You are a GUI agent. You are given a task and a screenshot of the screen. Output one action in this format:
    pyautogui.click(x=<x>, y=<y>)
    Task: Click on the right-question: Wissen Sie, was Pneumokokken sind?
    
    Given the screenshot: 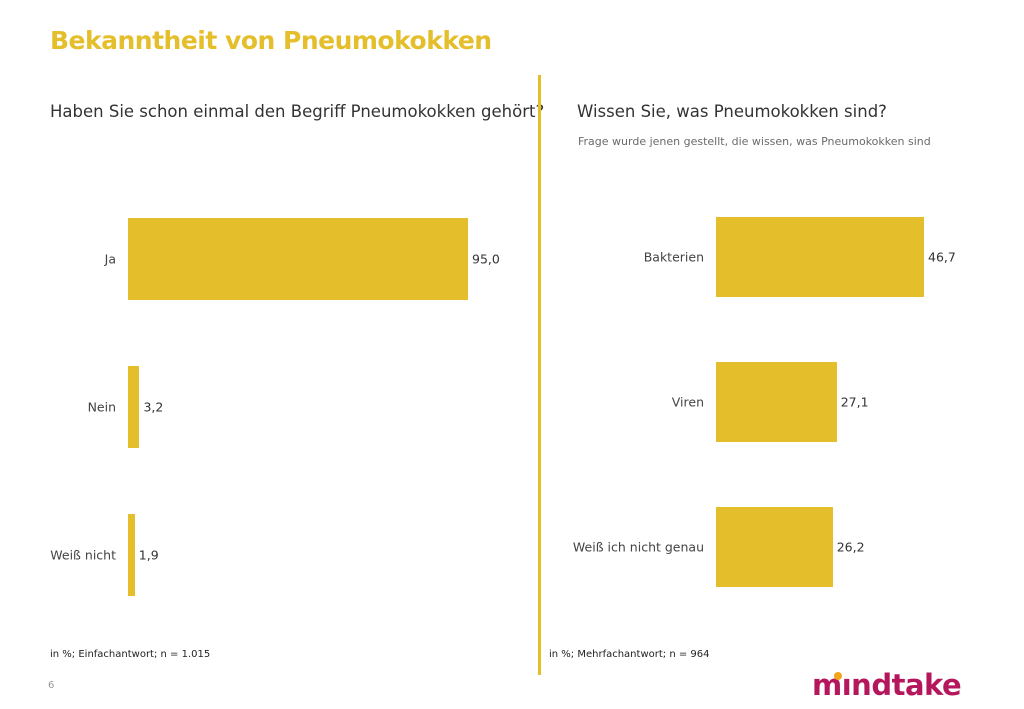 What is the action you would take?
    pyautogui.click(x=732, y=111)
    